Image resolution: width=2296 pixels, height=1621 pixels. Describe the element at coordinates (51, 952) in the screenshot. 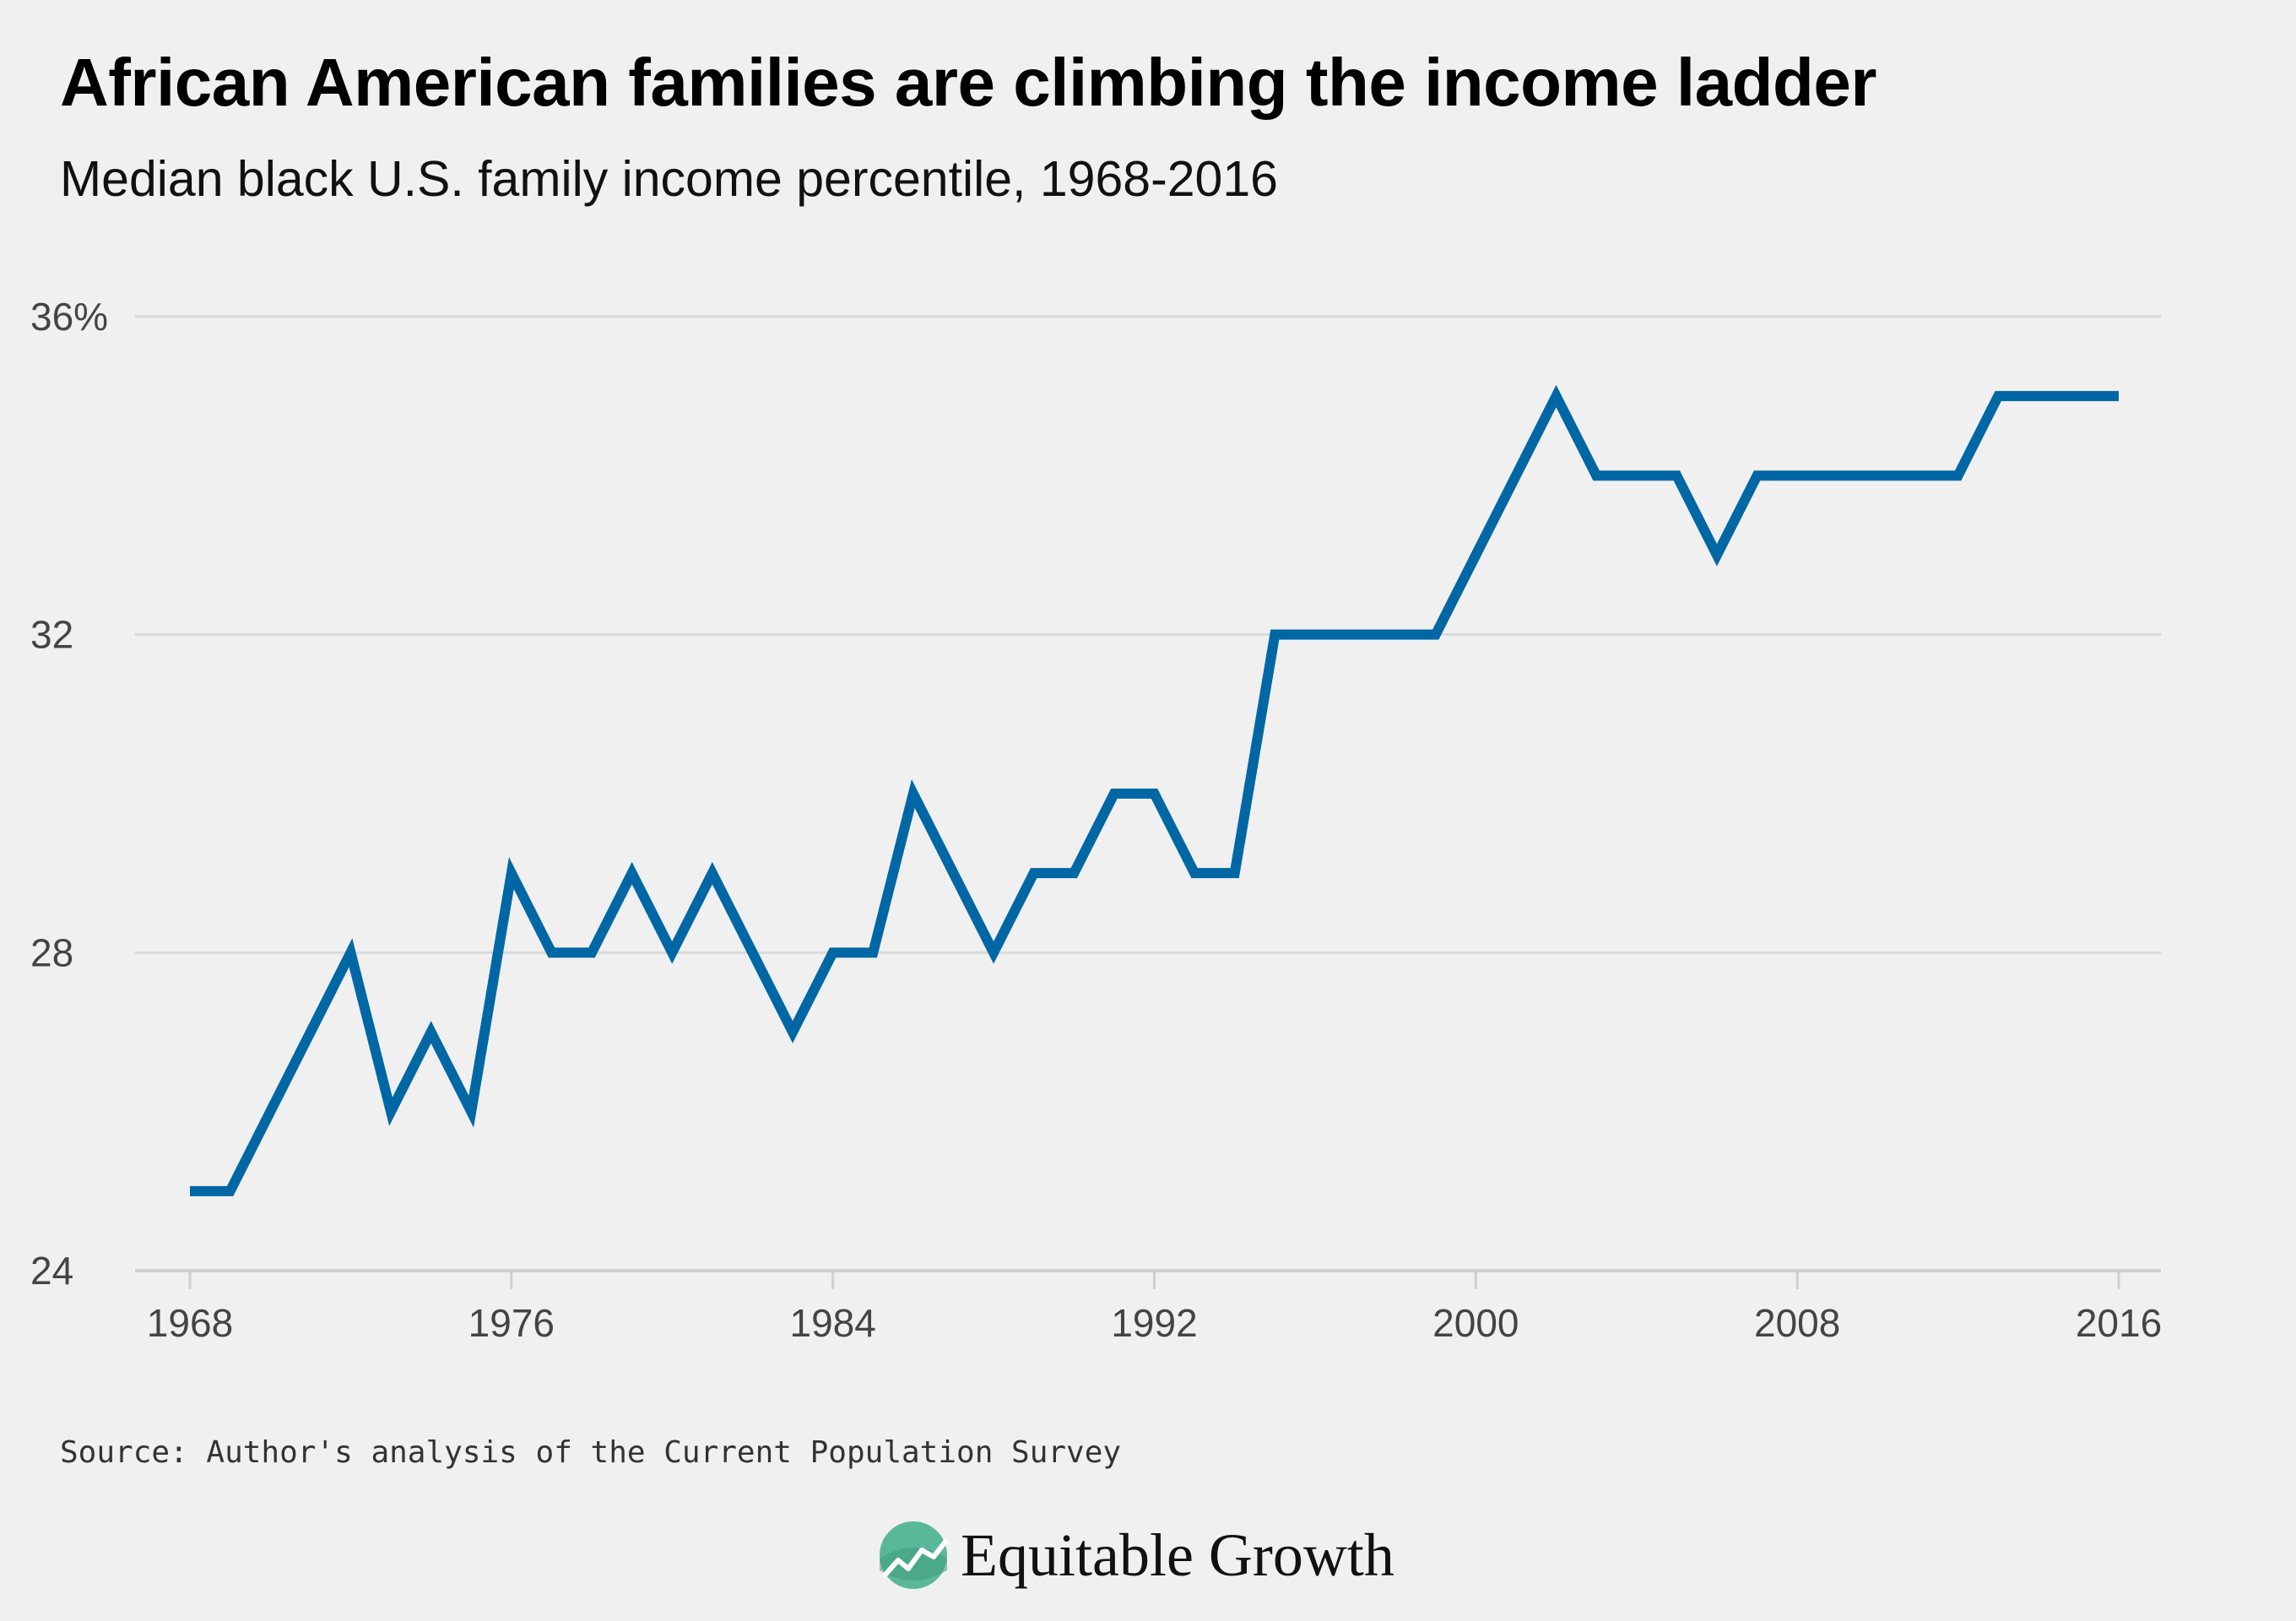

I see `y-tick-label: 28` at that location.